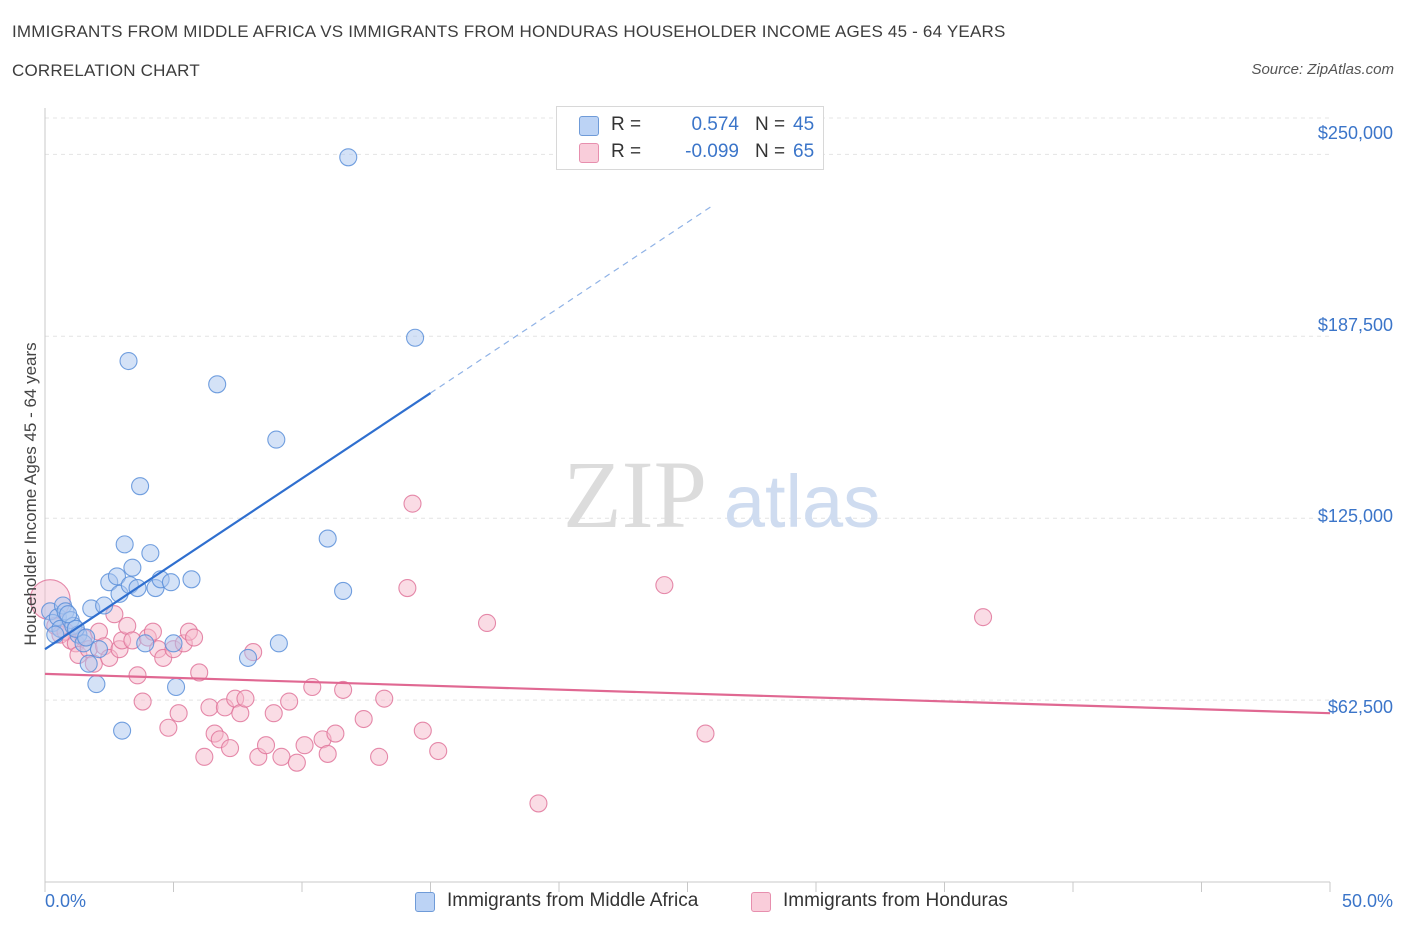 Image resolution: width=1406 pixels, height=930 pixels. What do you see at coordinates (802, 501) in the screenshot?
I see `watermark-atlas: atlas` at bounding box center [802, 501].